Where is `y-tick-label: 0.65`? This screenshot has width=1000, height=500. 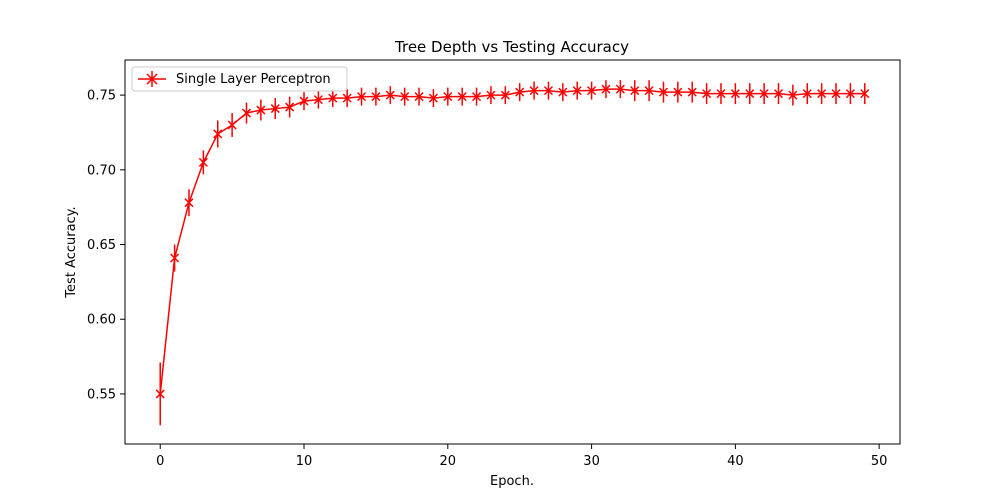
y-tick-label: 0.65 is located at coordinates (101, 245).